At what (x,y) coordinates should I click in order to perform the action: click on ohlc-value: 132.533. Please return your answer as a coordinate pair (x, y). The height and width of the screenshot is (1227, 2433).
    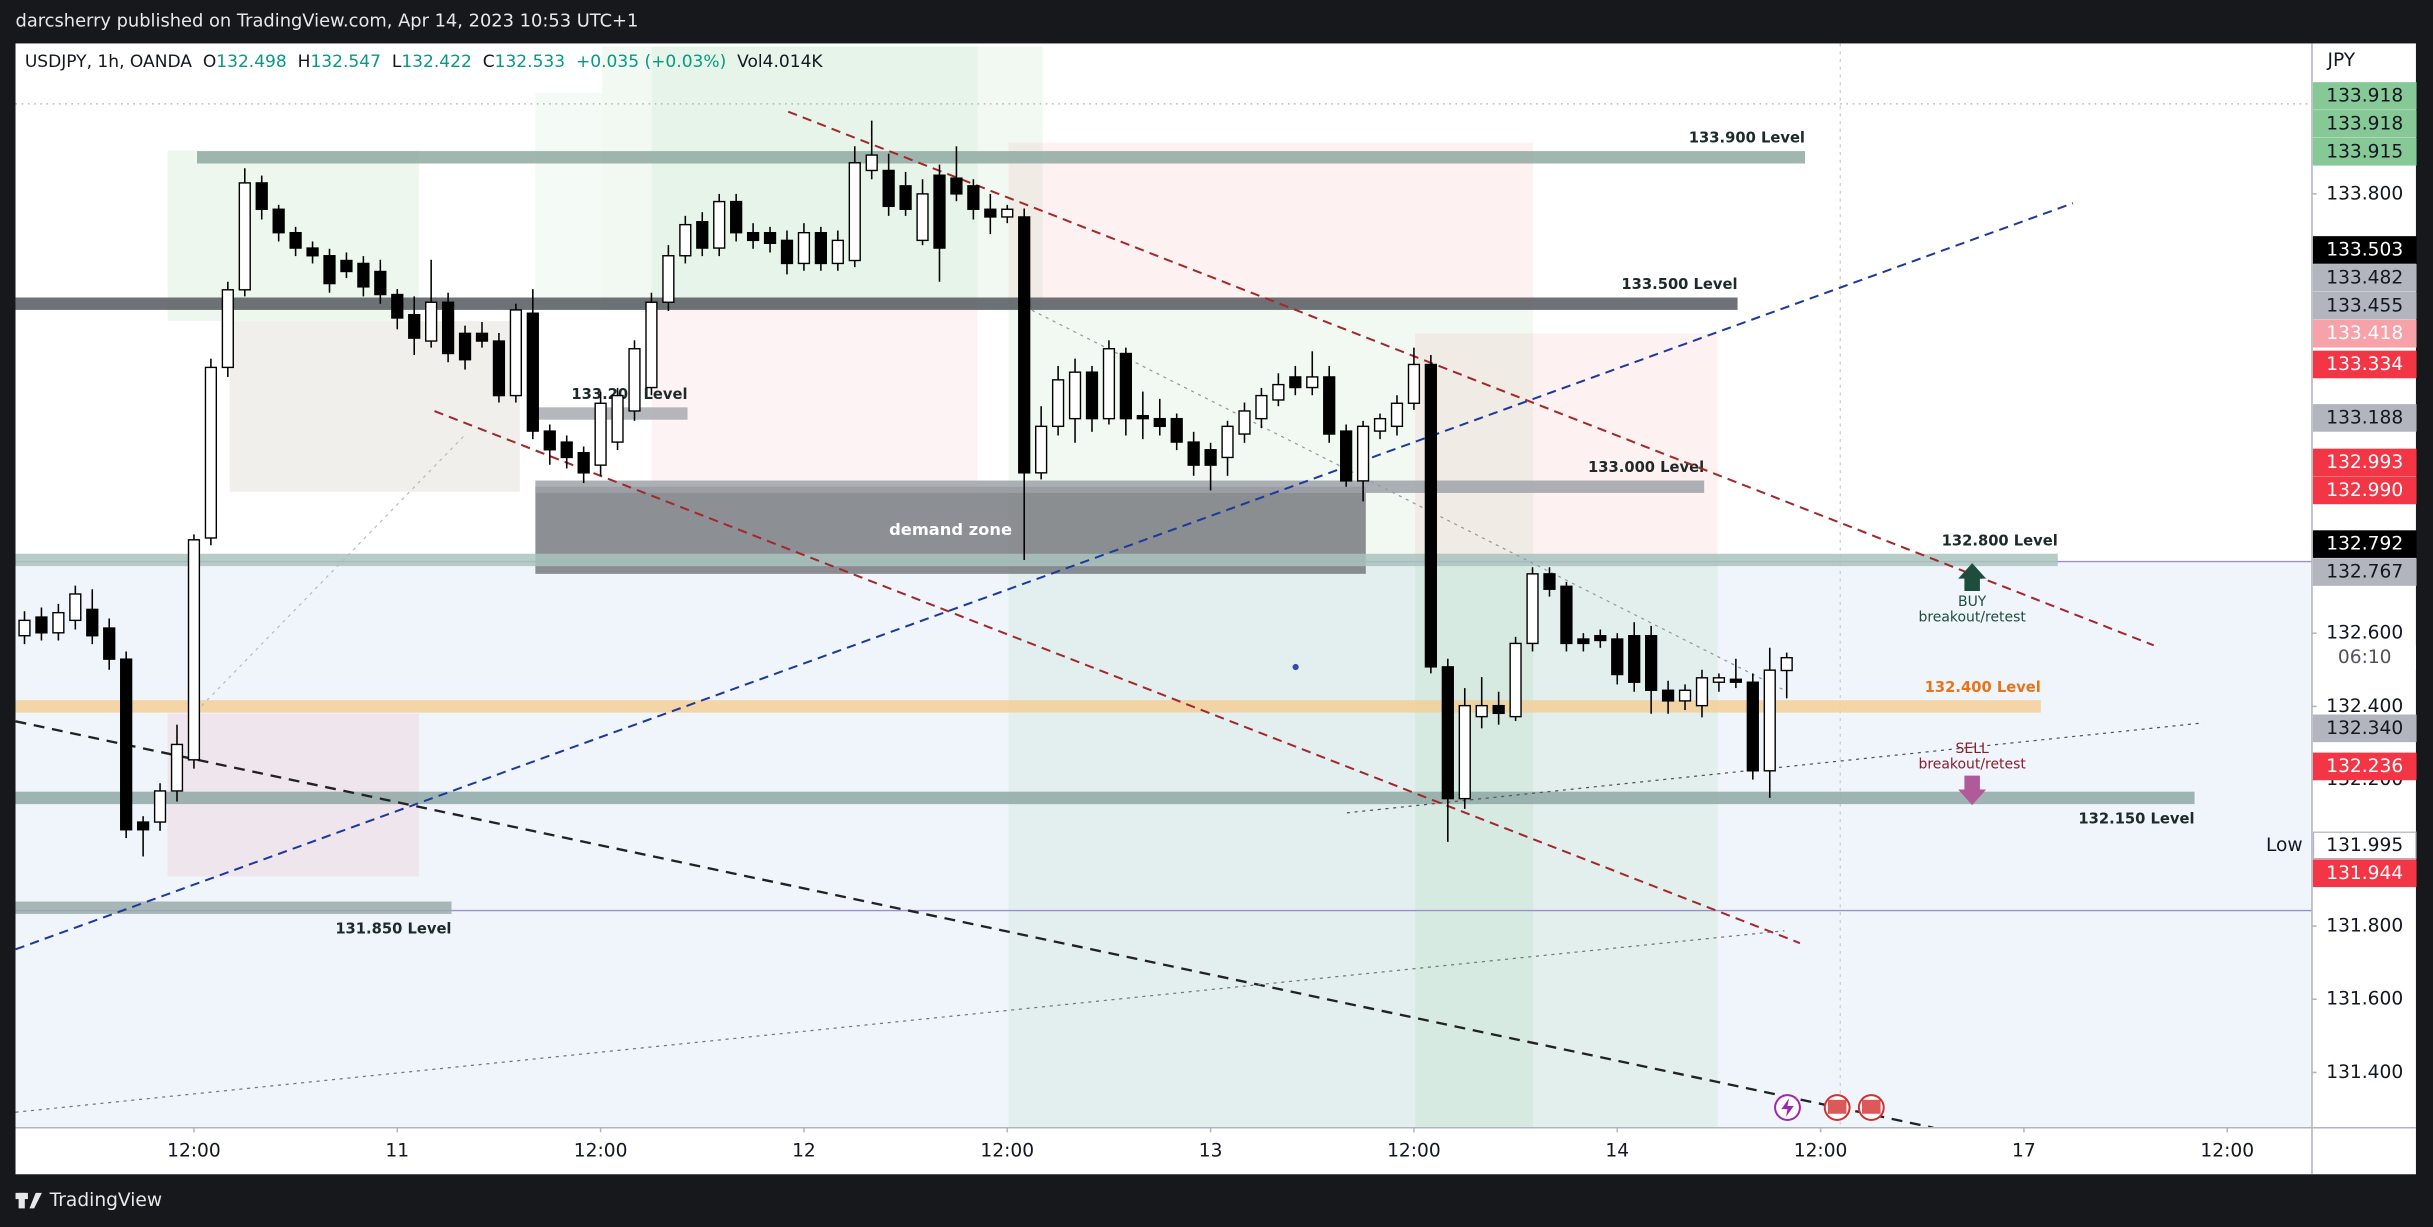
    Looking at the image, I should click on (530, 62).